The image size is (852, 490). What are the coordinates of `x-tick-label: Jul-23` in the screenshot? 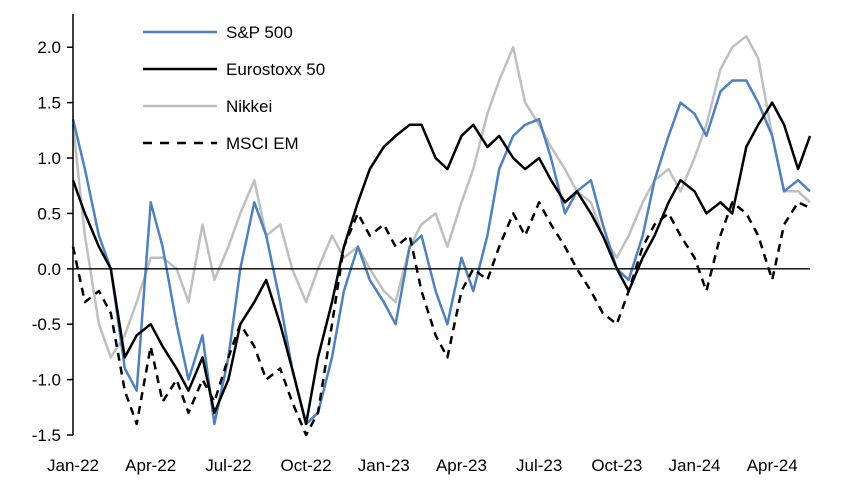 It's located at (539, 465).